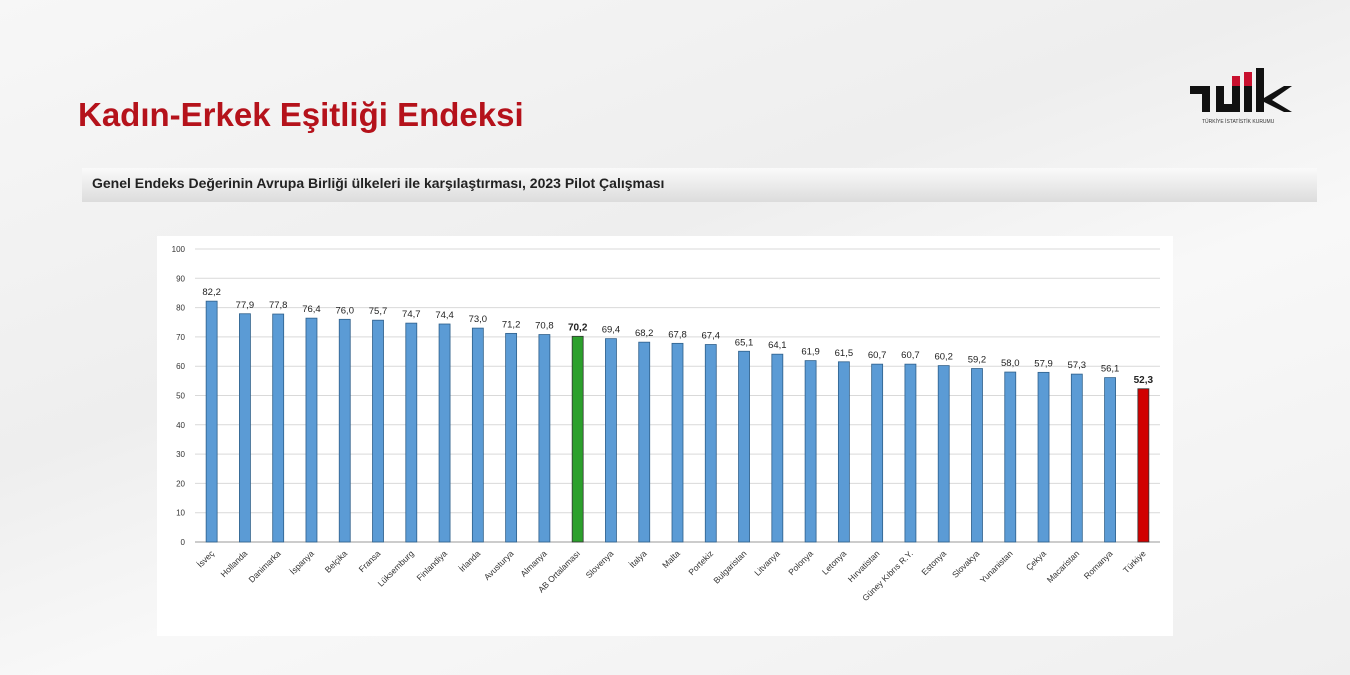 The height and width of the screenshot is (675, 1350). I want to click on x-tick-label: Çekya, so click(1036, 560).